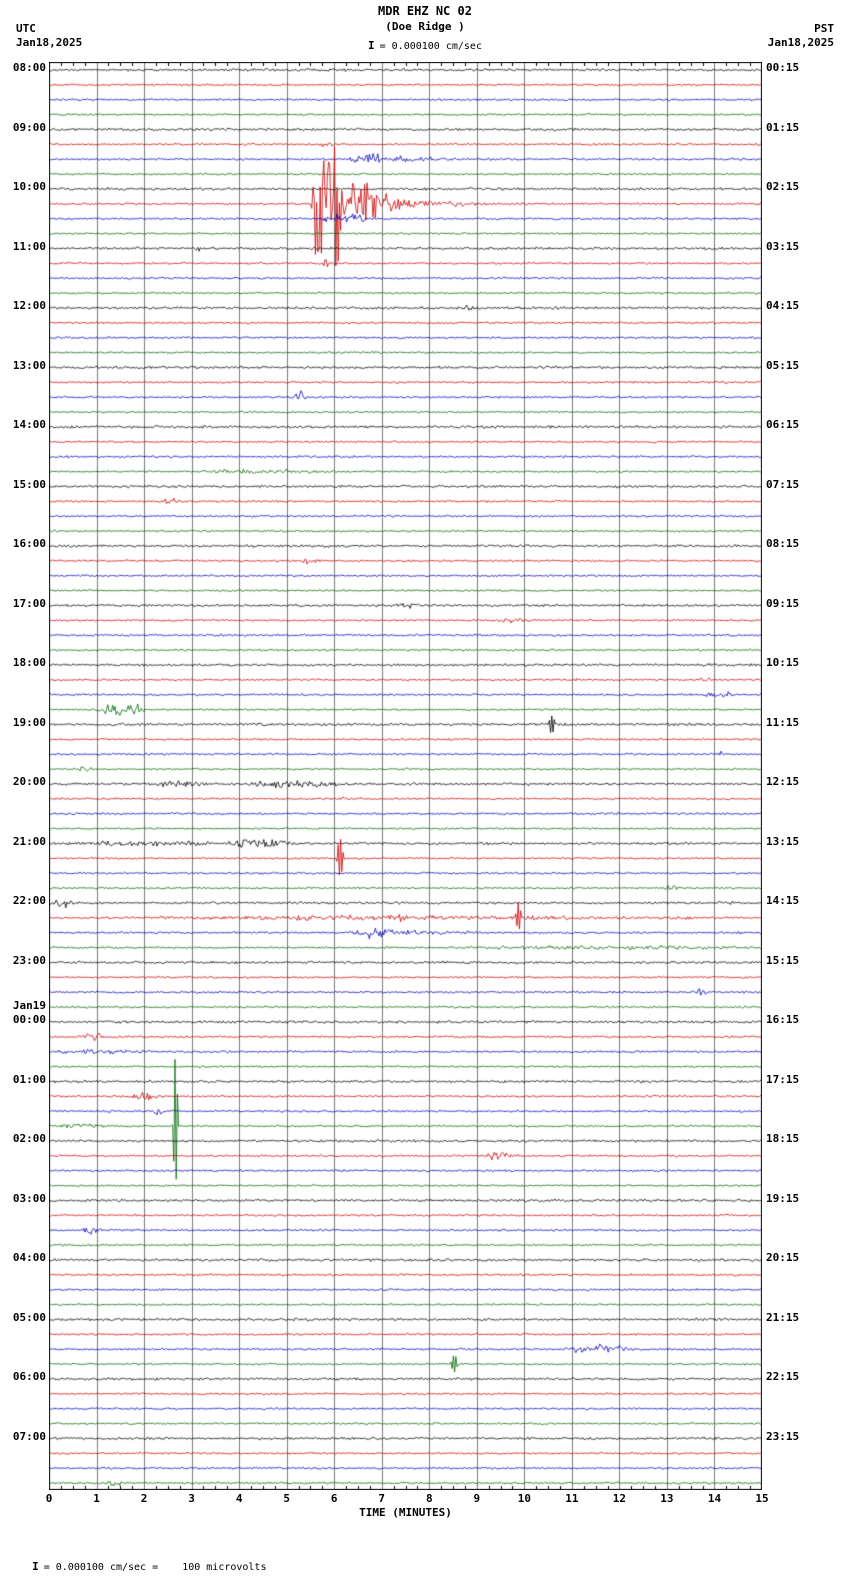  What do you see at coordinates (524, 1498) in the screenshot?
I see `x-tick-label: 10` at bounding box center [524, 1498].